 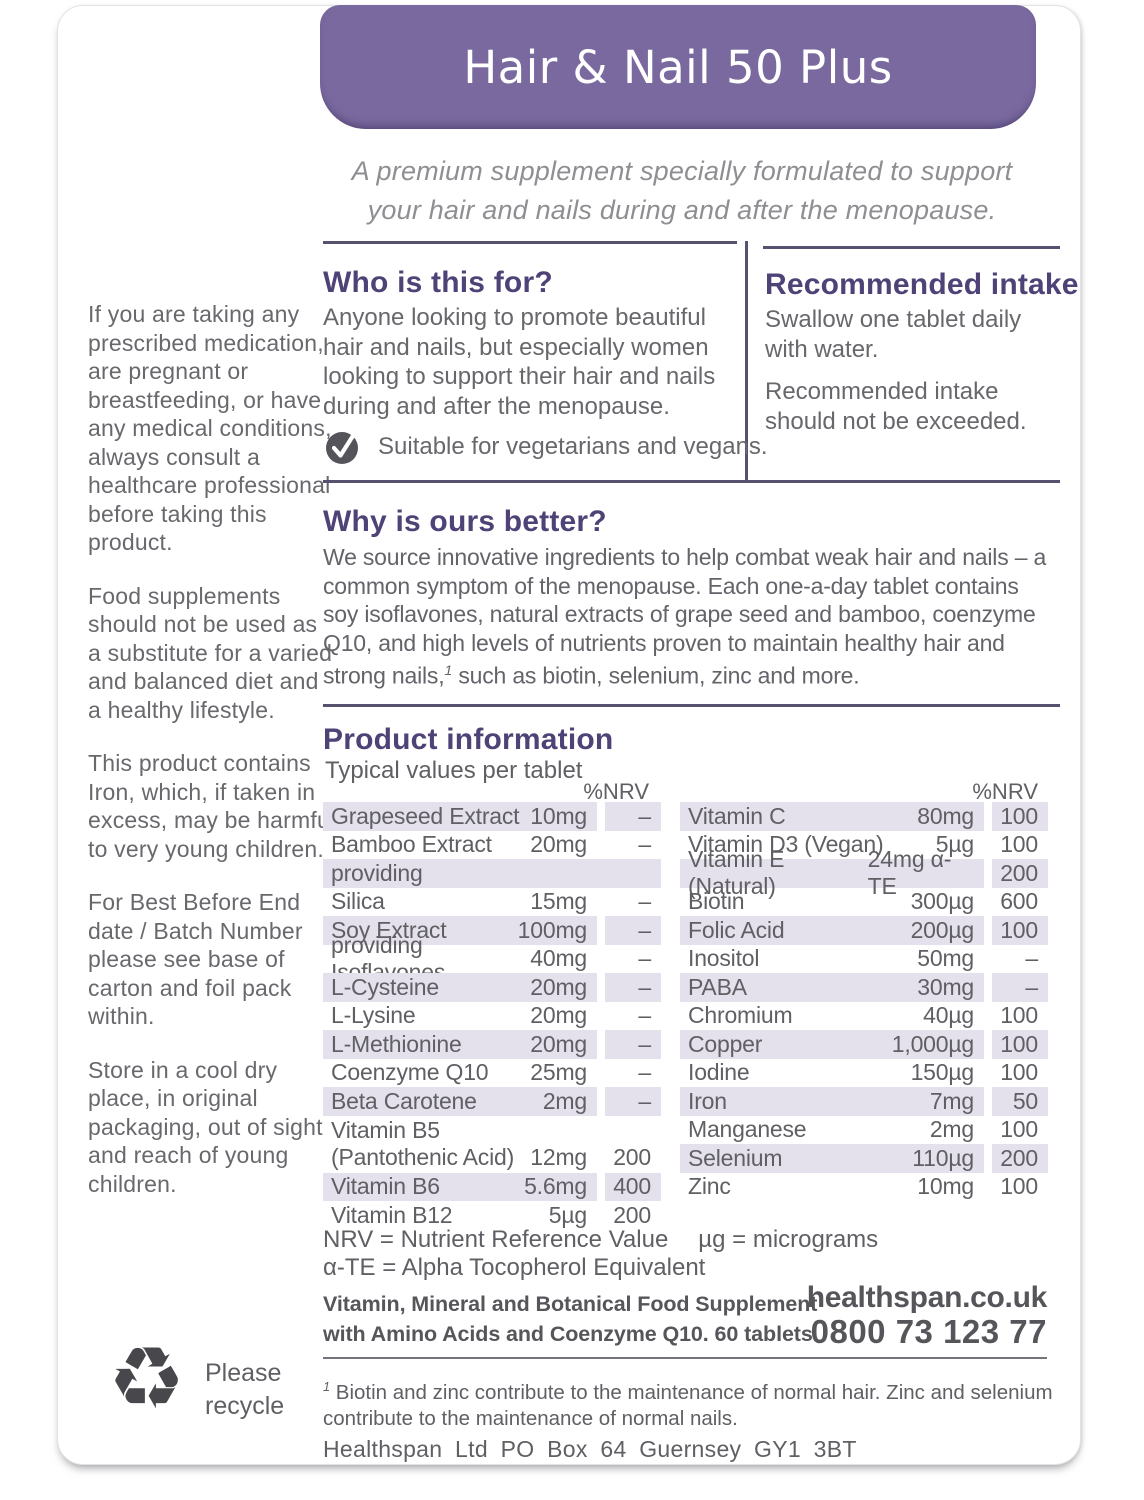 What do you see at coordinates (864, 930) in the screenshot?
I see `table-row: Folic Acid 200µg 100` at bounding box center [864, 930].